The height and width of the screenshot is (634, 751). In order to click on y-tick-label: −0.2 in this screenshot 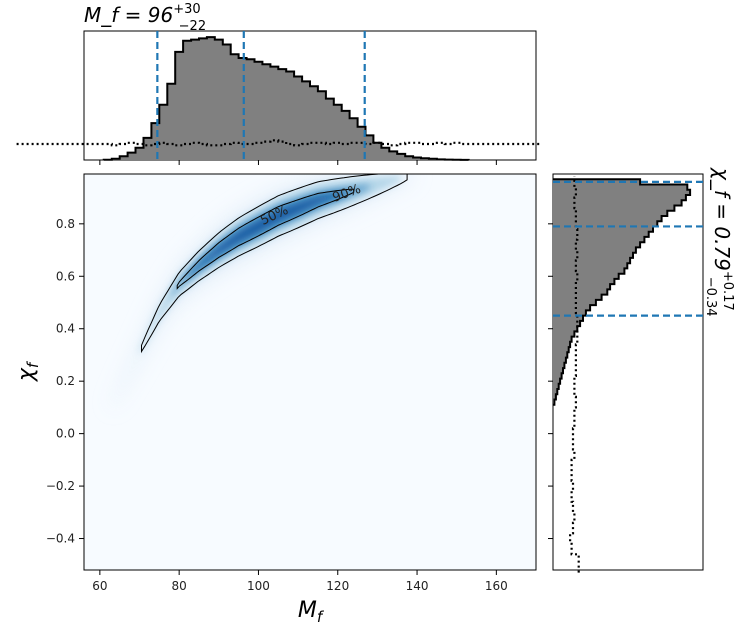, I will do `click(60, 486)`.